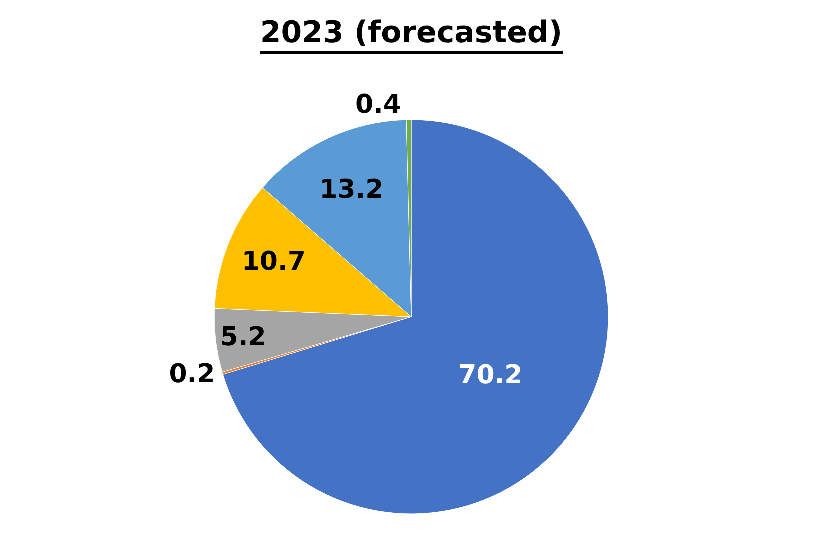 The image size is (823, 534). I want to click on data-label: 5.2, so click(243, 337).